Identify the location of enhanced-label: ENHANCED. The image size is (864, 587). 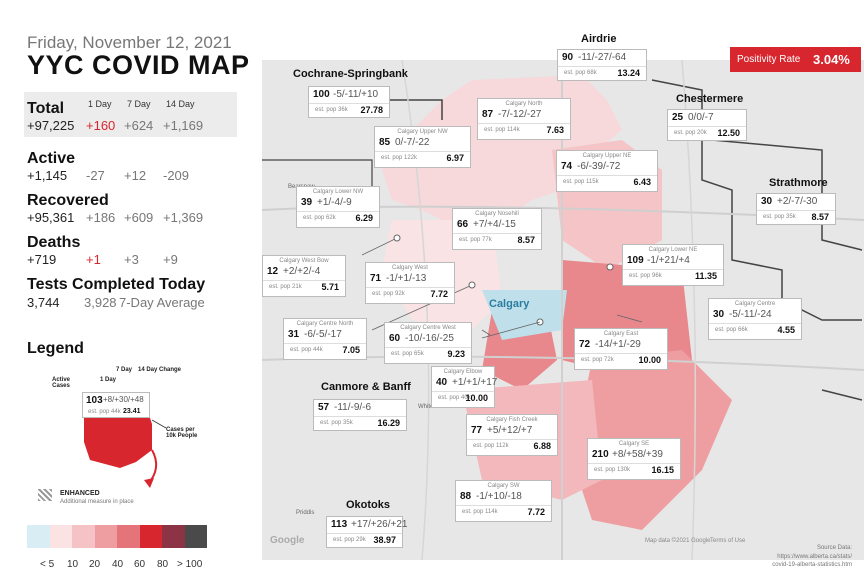
(80, 493).